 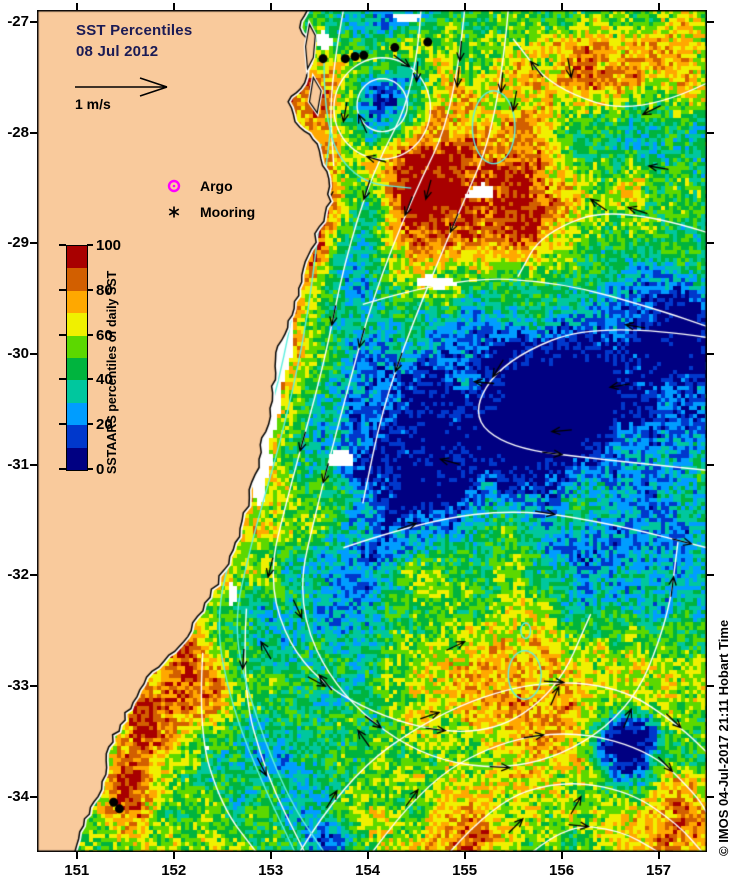 I want to click on velocity-scale-label: 1 m/s, so click(x=93, y=104).